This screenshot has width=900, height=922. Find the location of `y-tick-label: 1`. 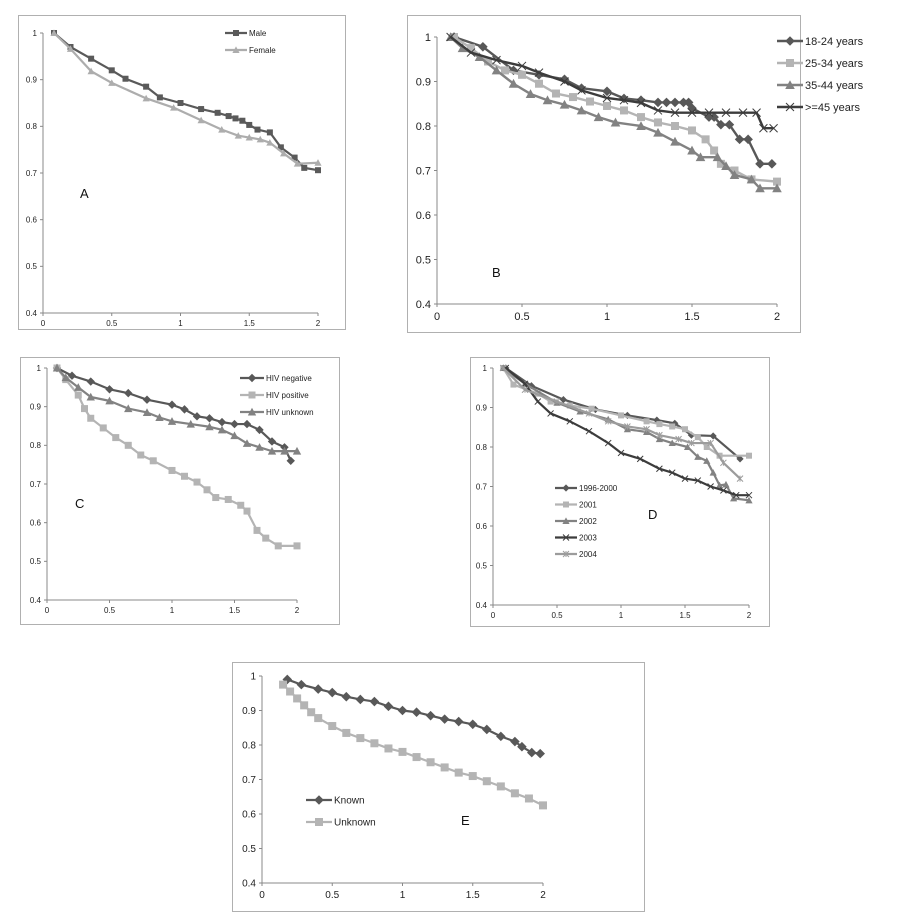

y-tick-label: 1 is located at coordinates (428, 38).